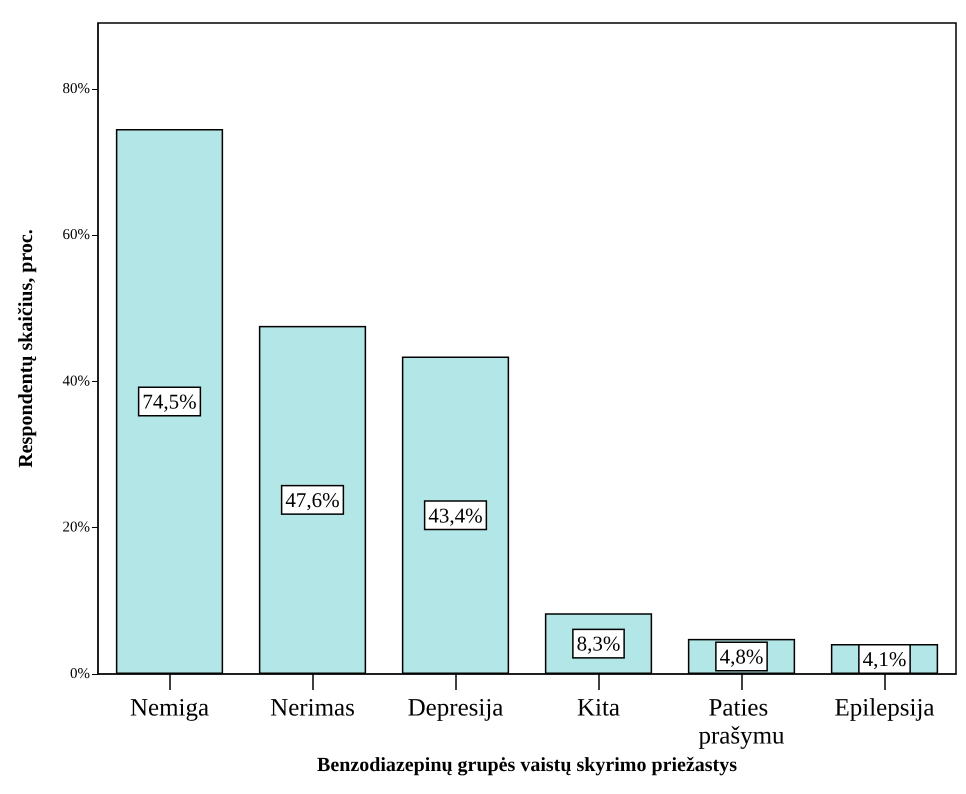 The width and height of the screenshot is (966, 794). Describe the element at coordinates (76, 528) in the screenshot. I see `y-tick-label: 20%` at that location.